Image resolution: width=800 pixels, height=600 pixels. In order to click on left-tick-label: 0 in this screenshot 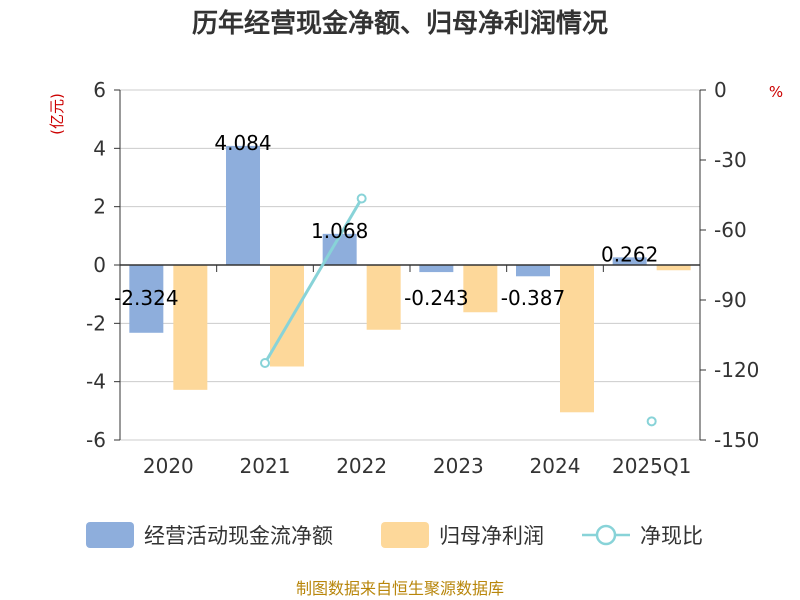, I will do `click(99, 265)`.